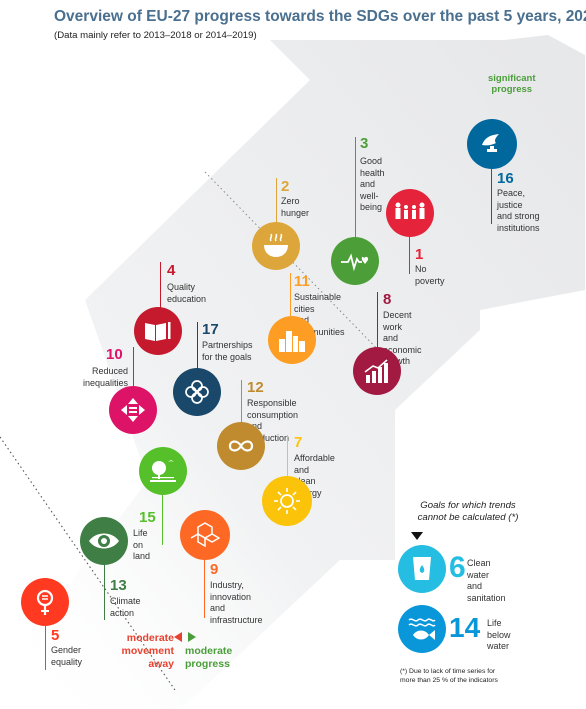 The height and width of the screenshot is (709, 586). Describe the element at coordinates (422, 569) in the screenshot. I see `water-glass-icon` at that location.